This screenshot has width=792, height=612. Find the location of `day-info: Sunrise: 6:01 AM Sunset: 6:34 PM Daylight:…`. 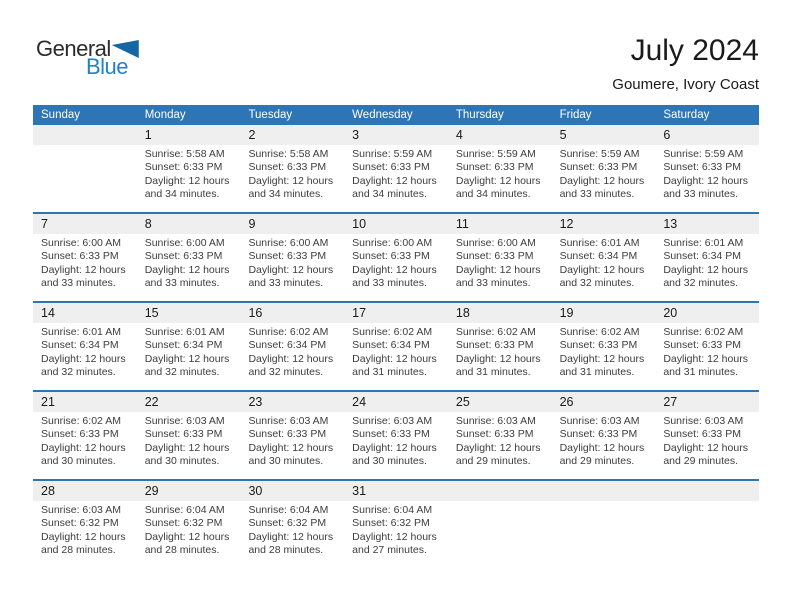

day-info: Sunrise: 6:01 AM Sunset: 6:34 PM Daylight:… is located at coordinates (189, 356).